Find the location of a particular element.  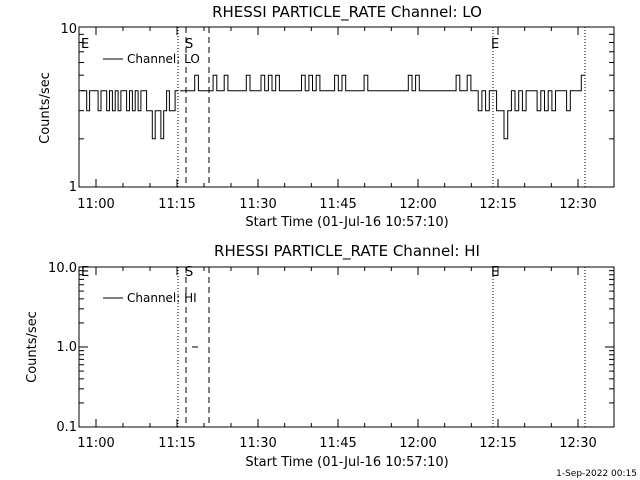

hi-y-tick-labels: 10.0 1.0 0.1 is located at coordinates (62, 348).